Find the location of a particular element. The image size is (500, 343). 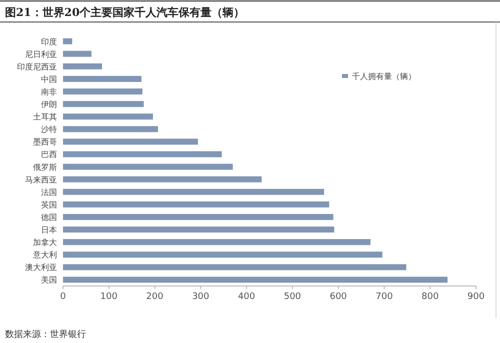

x-tick-label: 900 is located at coordinates (476, 297).